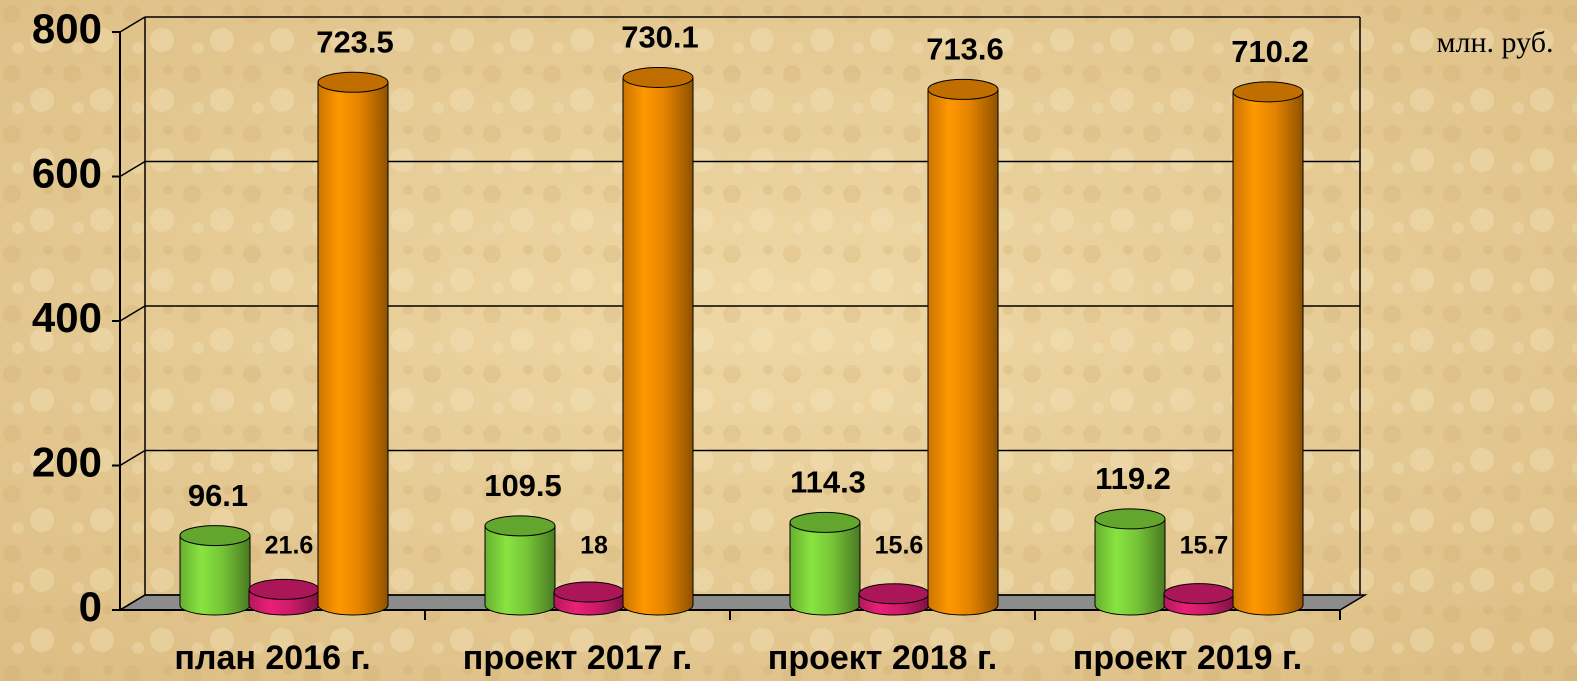  I want to click on y-tick-label: 200, so click(67, 462).